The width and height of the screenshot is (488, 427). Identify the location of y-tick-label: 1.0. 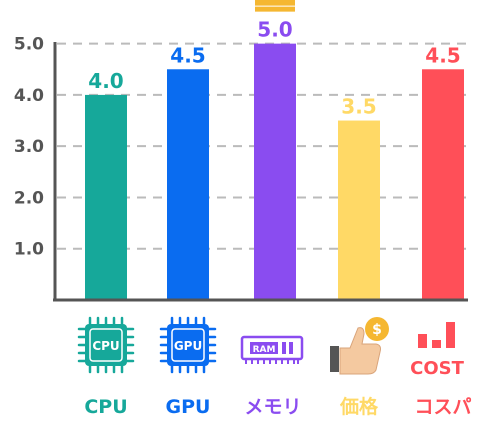
(29, 250).